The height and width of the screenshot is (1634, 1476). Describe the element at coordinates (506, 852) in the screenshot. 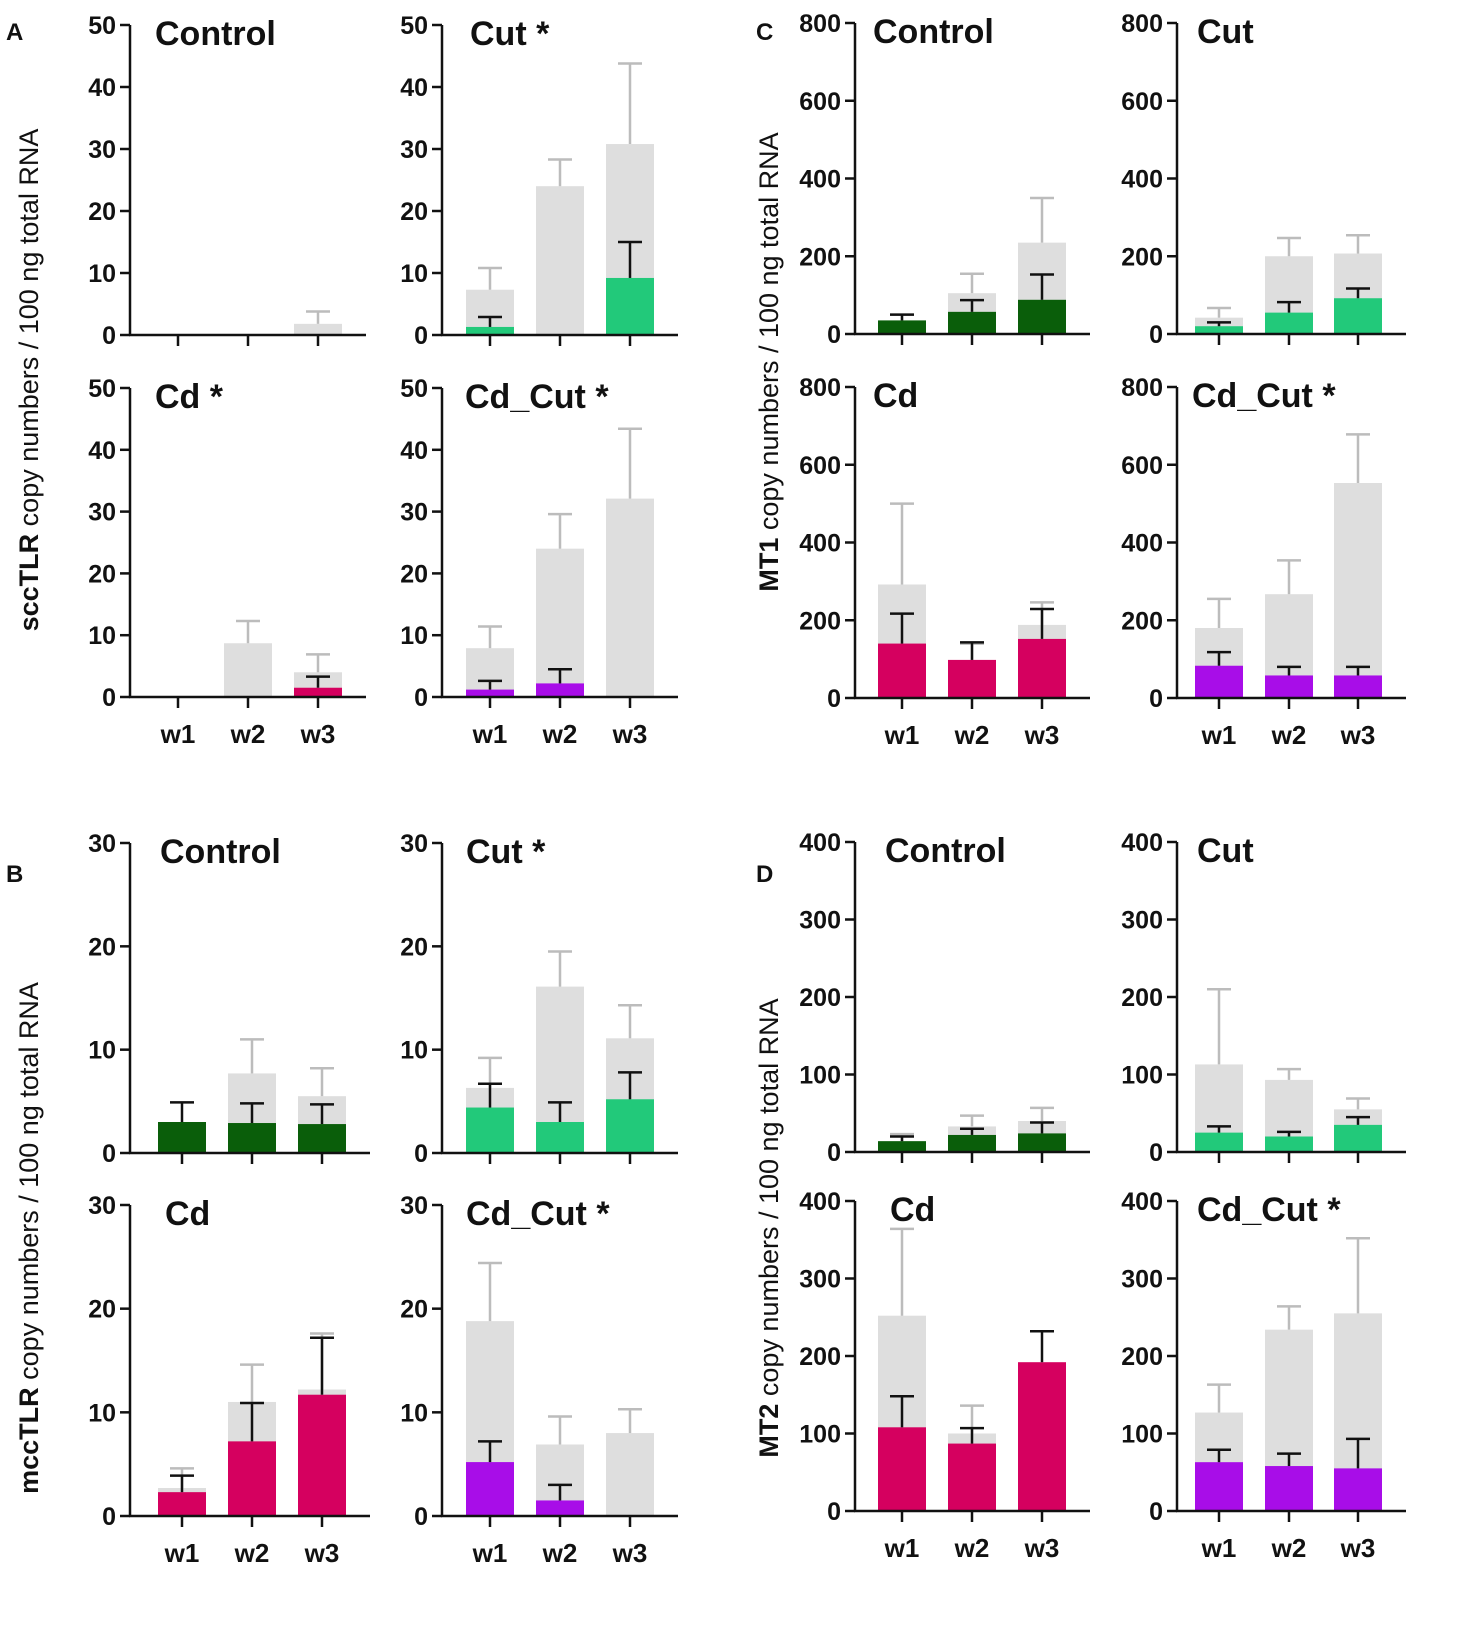

I see `chart-title: Cut *` at that location.